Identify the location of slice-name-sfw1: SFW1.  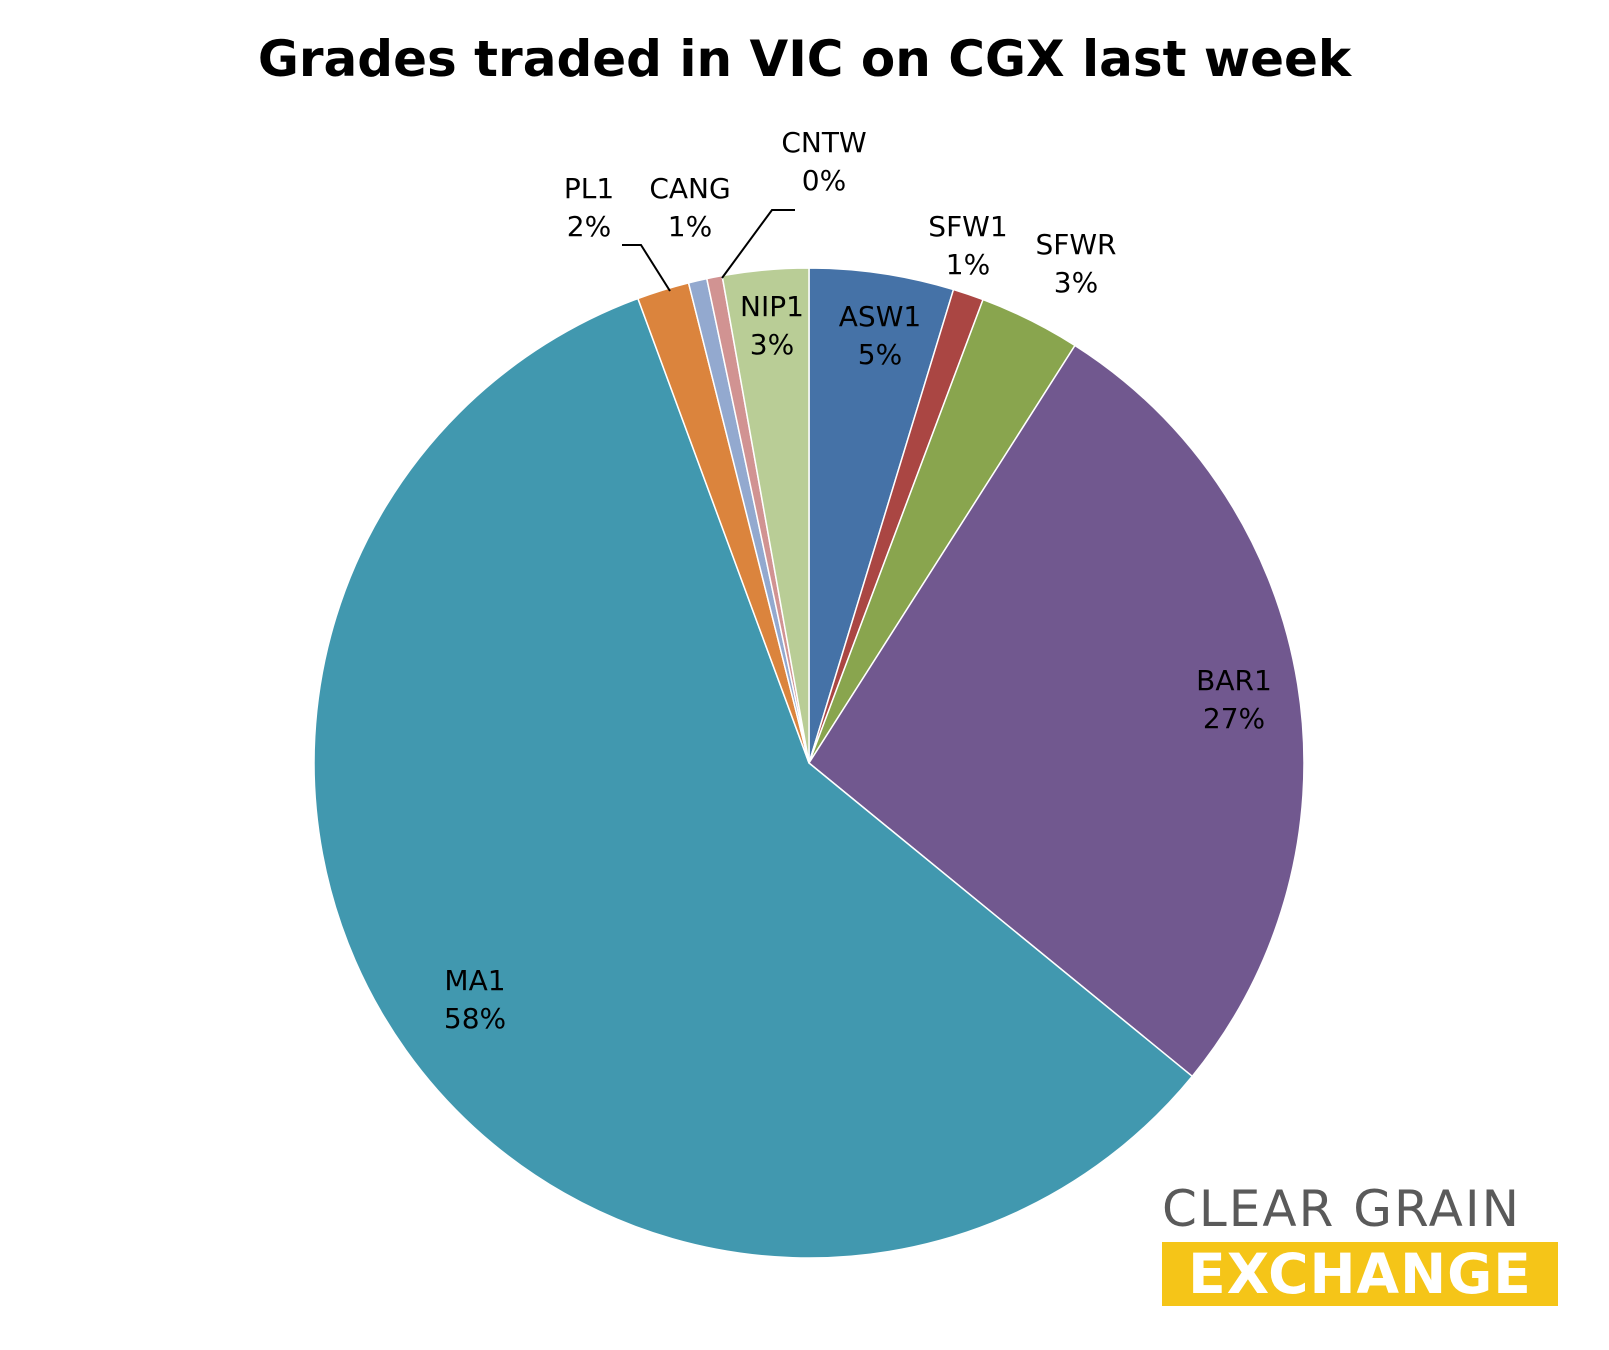
(967, 226).